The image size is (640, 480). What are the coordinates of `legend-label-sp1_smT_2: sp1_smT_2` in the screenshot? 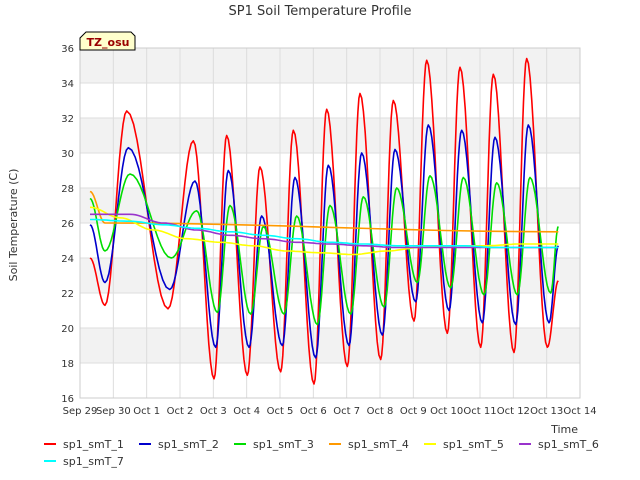 It's located at (188, 444).